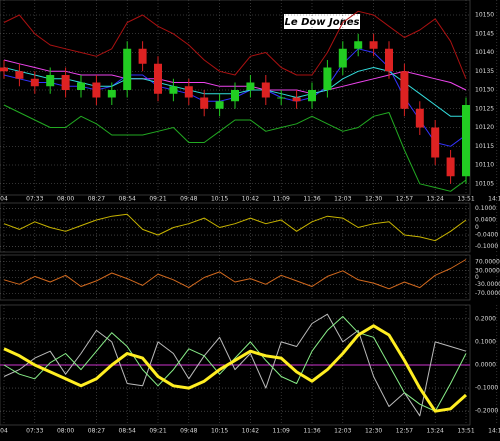 Image resolution: width=500 pixels, height=441 pixels. I want to click on y-tick-label: 0.1000, so click(485, 208).